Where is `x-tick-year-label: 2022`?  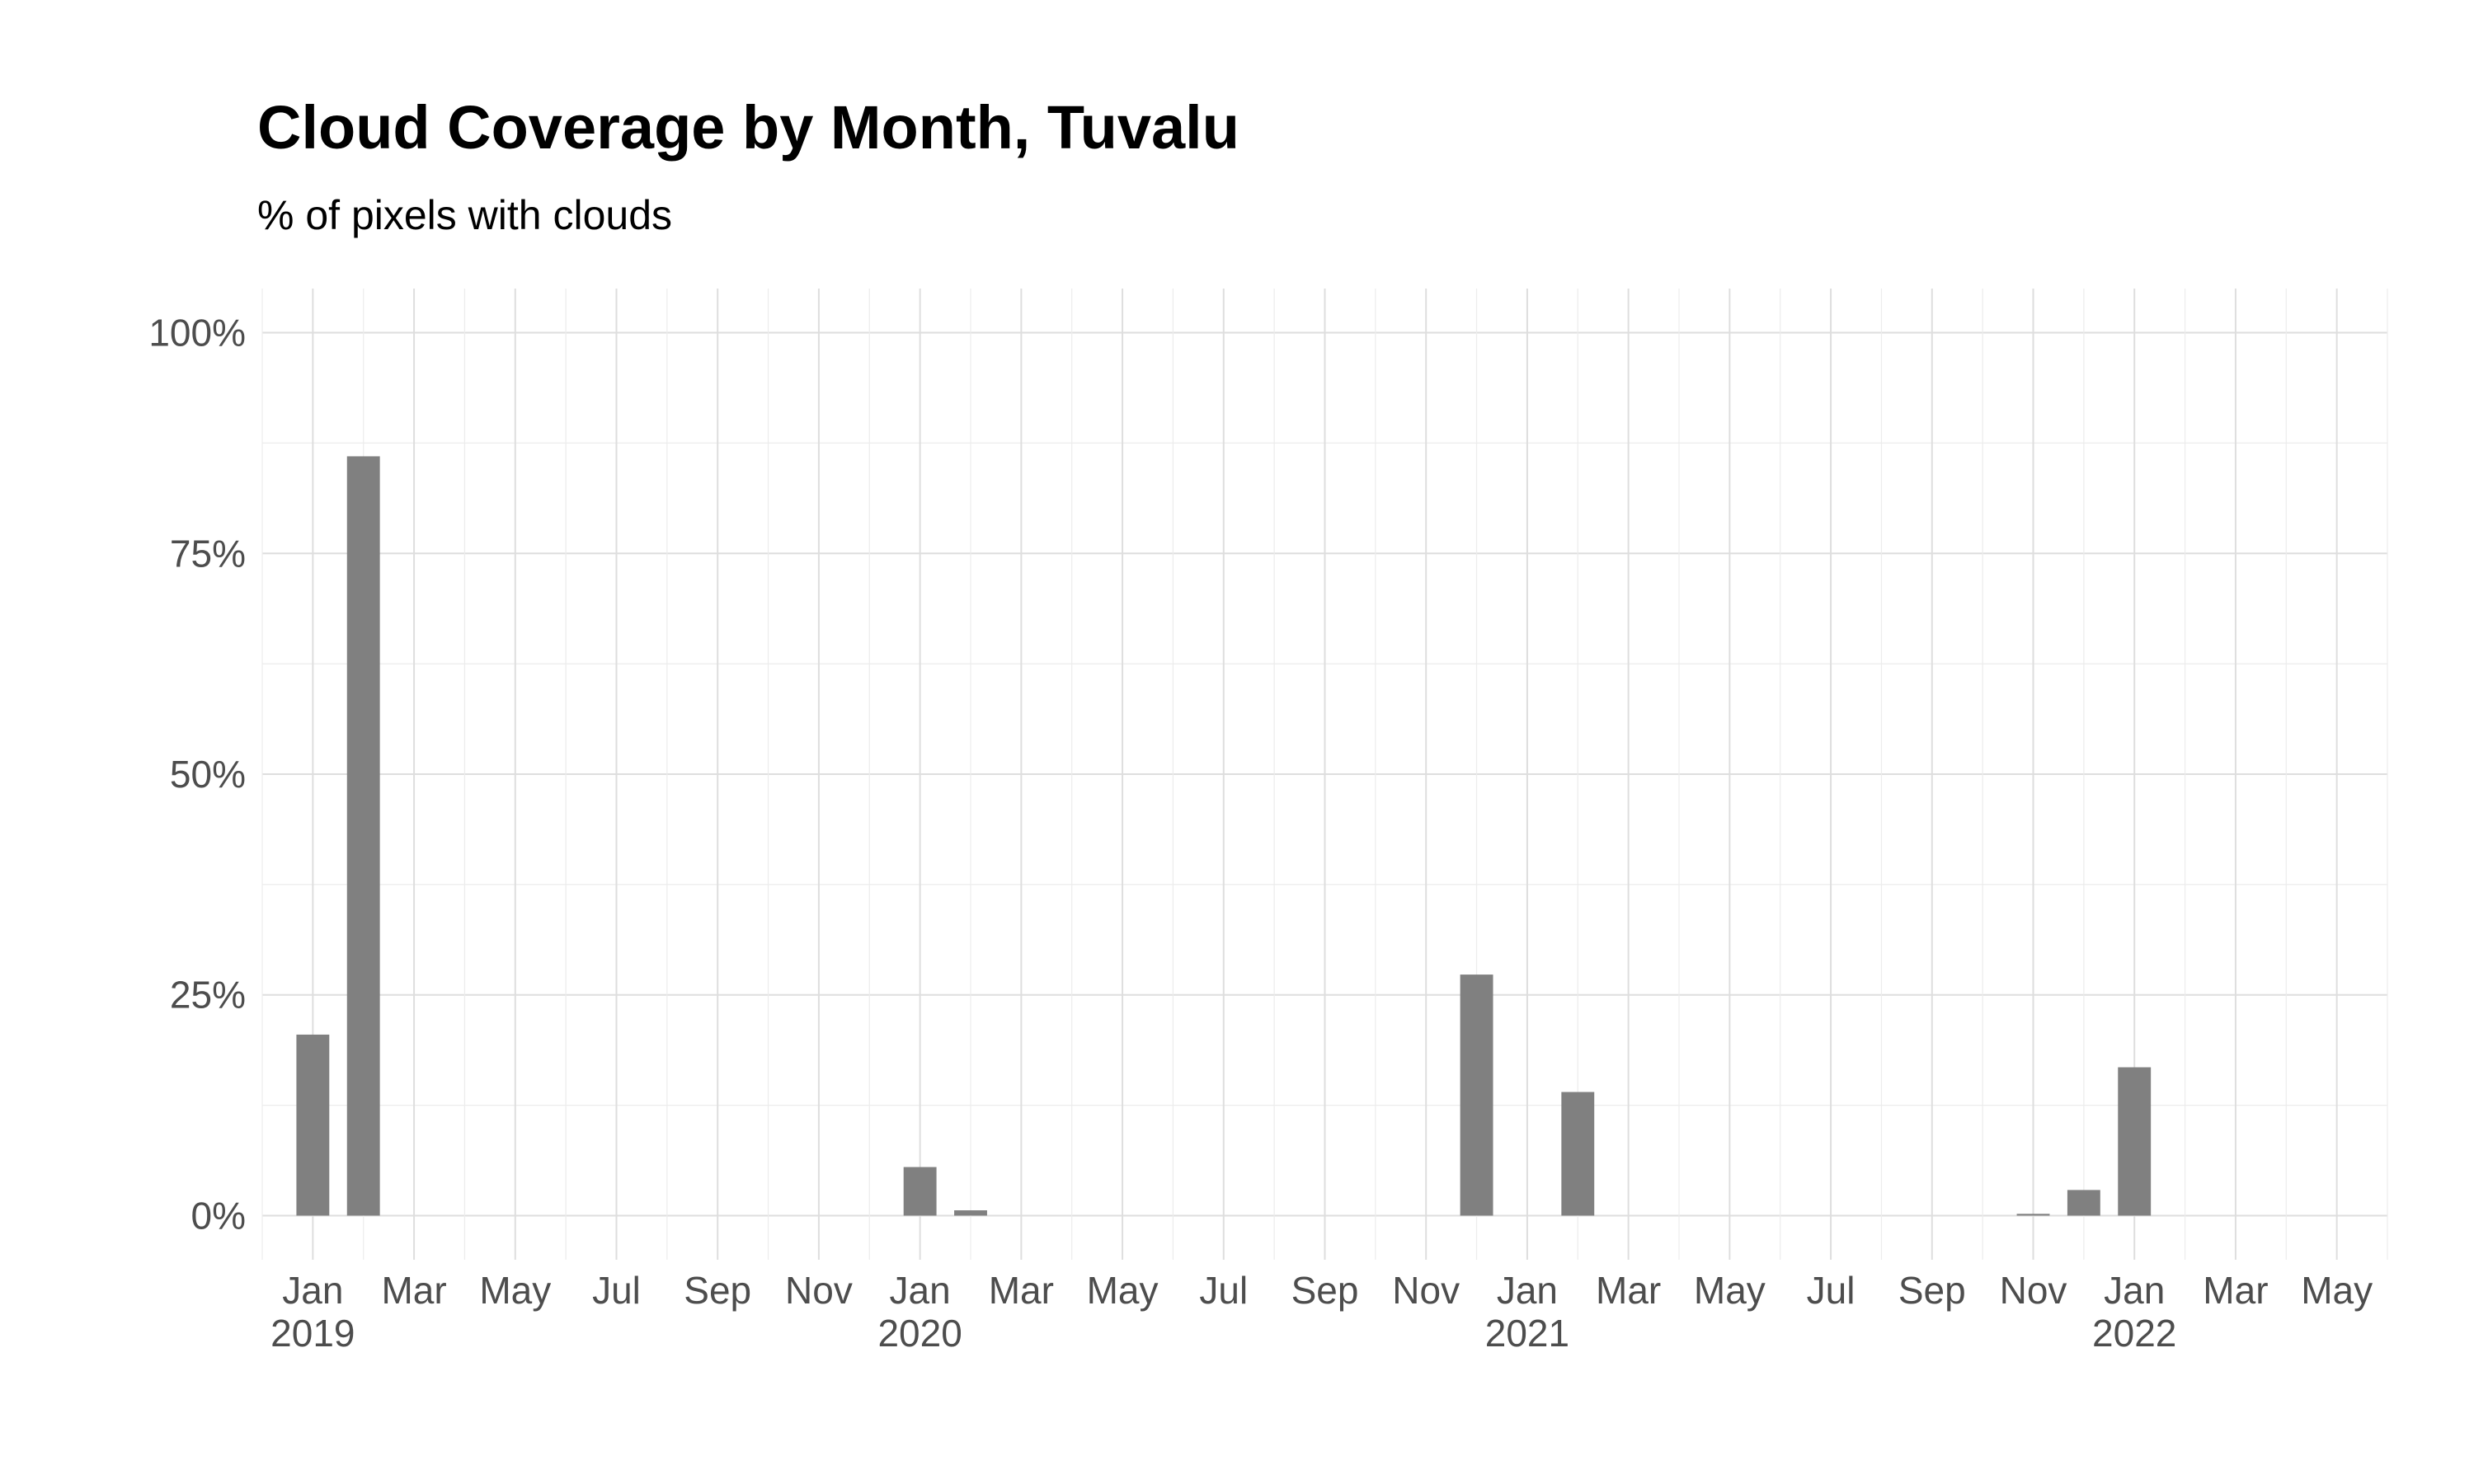
x-tick-year-label: 2022 is located at coordinates (2134, 1333).